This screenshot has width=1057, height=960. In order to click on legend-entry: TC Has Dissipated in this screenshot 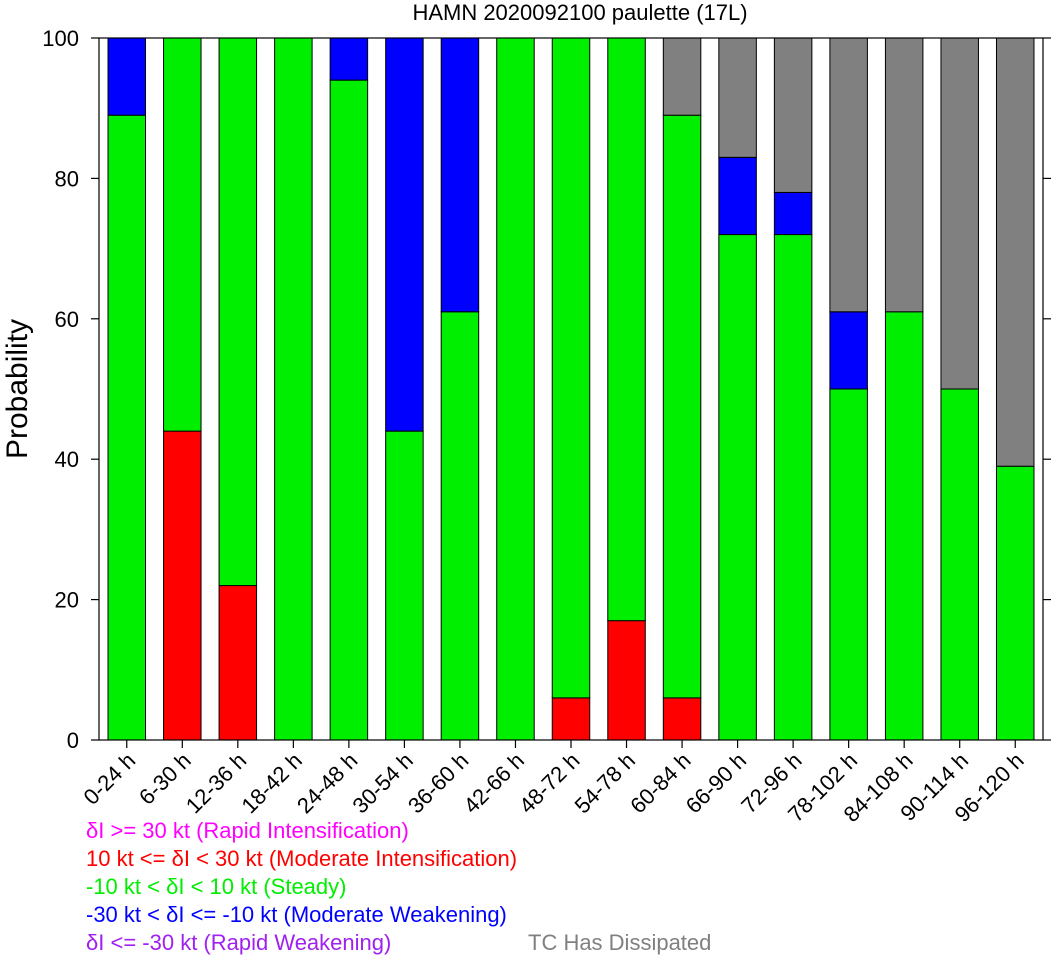, I will do `click(620, 942)`.